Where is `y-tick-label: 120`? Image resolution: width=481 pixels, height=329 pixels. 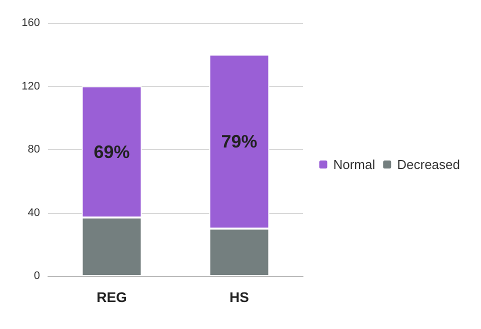 y-tick-label: 120 is located at coordinates (31, 86).